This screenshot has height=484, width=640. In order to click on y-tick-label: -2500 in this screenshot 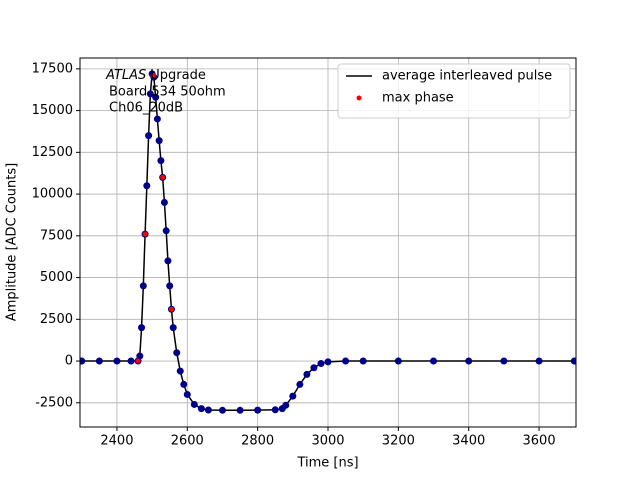, I will do `click(54, 402)`.